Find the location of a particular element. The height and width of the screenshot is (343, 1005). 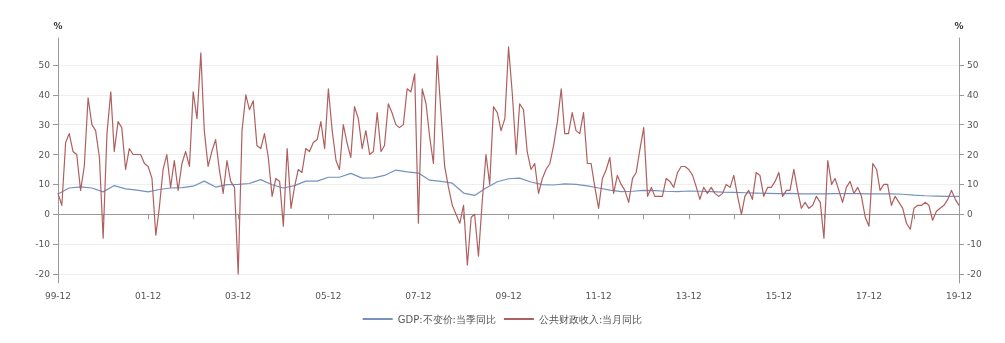

y-tick-label: 40 is located at coordinates (44, 94).